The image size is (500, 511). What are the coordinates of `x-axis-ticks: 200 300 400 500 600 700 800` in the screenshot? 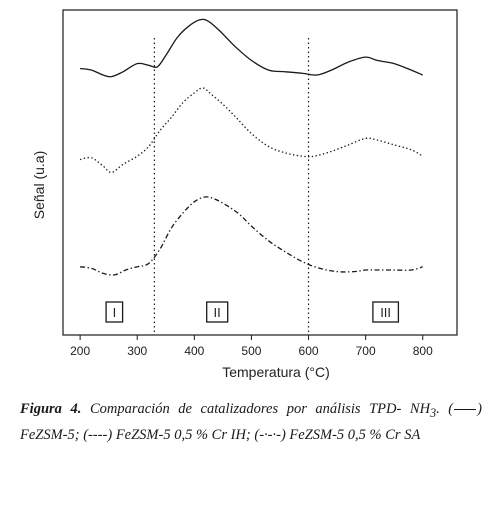 It's located at (251, 346).